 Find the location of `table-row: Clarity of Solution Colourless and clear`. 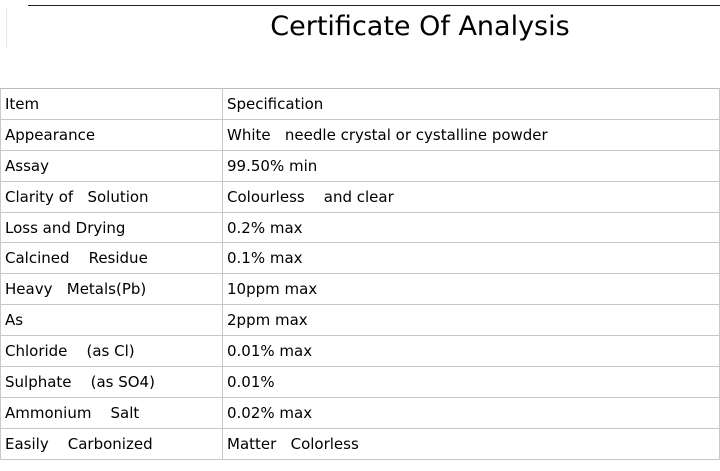

table-row: Clarity of Solution Colourless and clear is located at coordinates (360, 196).